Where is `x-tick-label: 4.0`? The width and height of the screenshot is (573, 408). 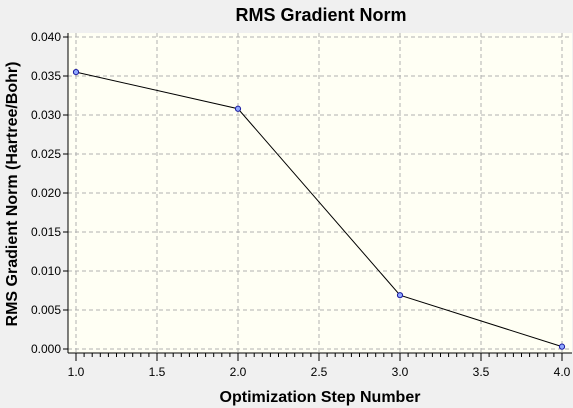
x-tick-label: 4.0 is located at coordinates (562, 372).